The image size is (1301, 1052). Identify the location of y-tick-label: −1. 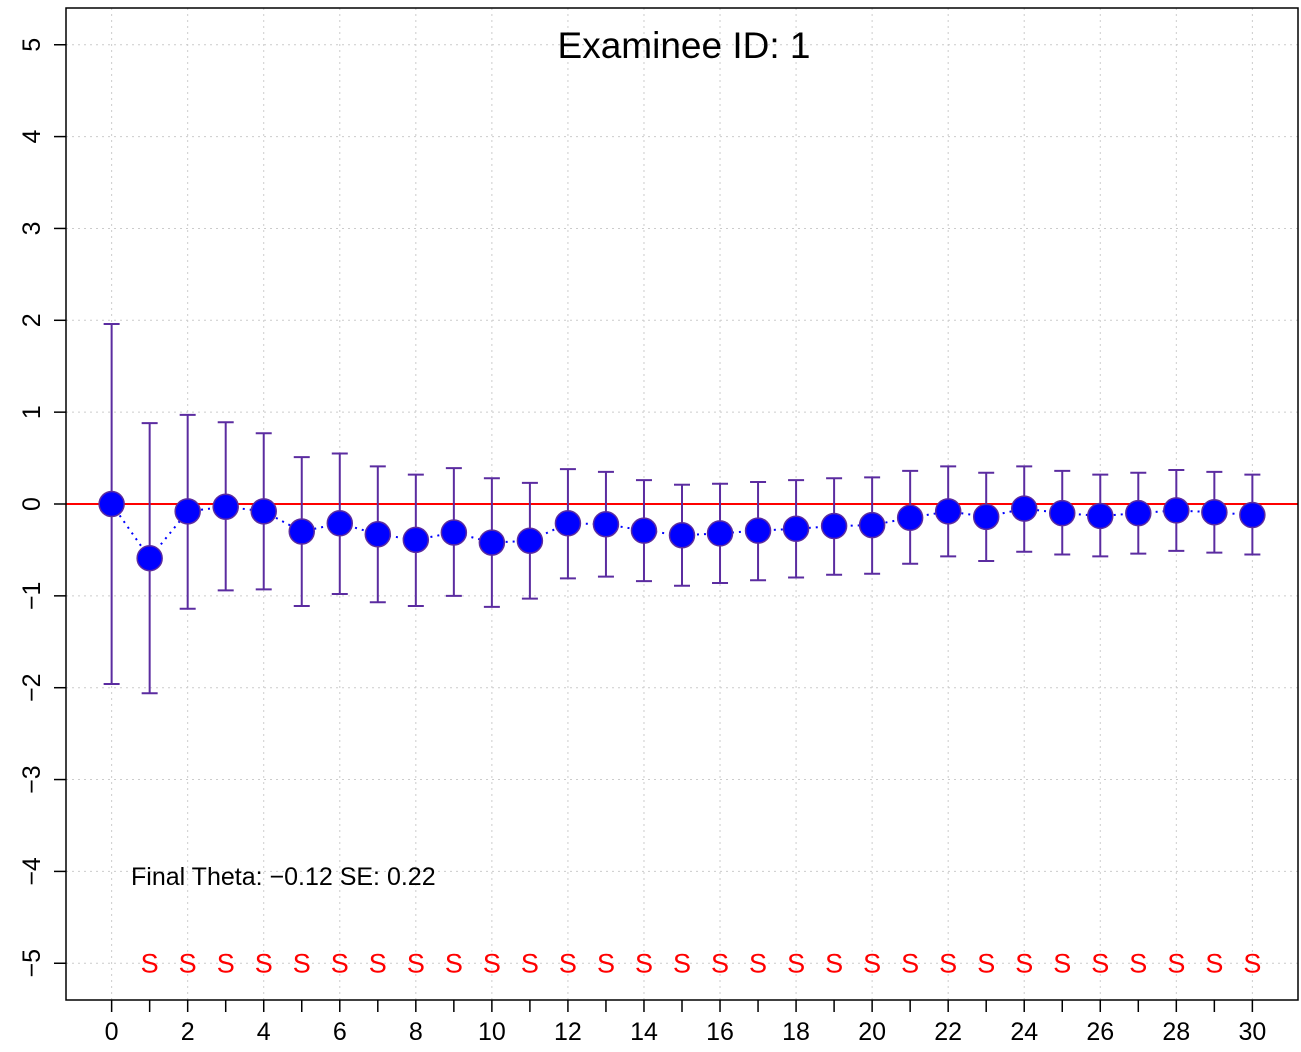
(32, 596).